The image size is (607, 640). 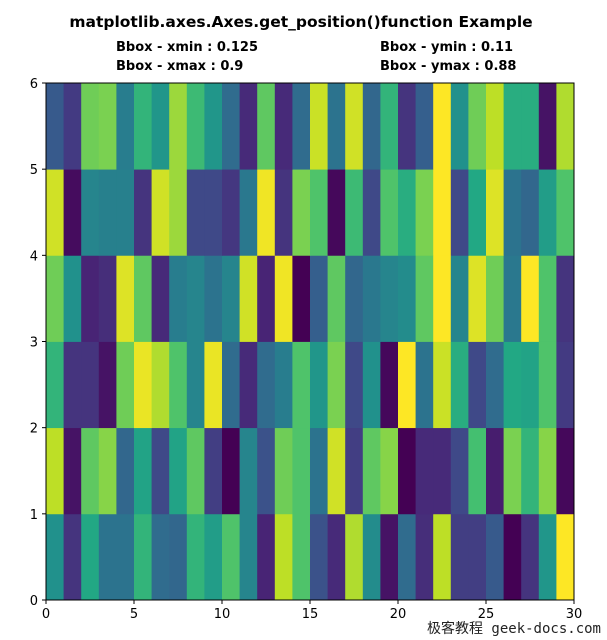 What do you see at coordinates (448, 66) in the screenshot?
I see `annotation-ymax: Bbox - ymax : 0.88` at bounding box center [448, 66].